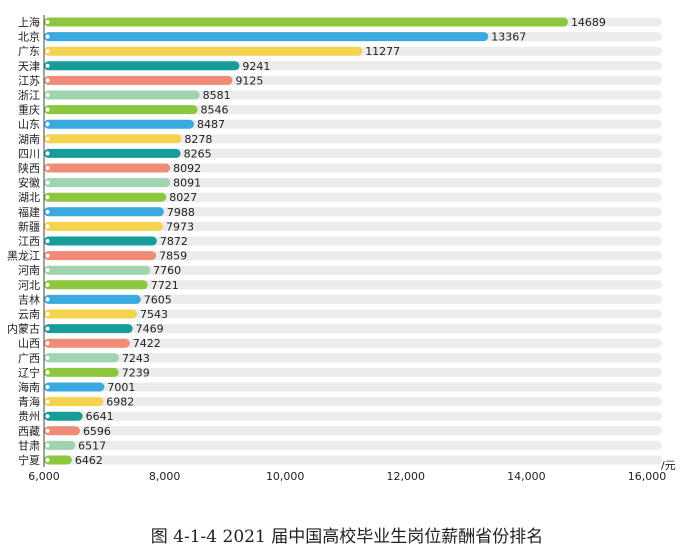  What do you see at coordinates (63, 416) in the screenshot?
I see `bar-贵州` at bounding box center [63, 416].